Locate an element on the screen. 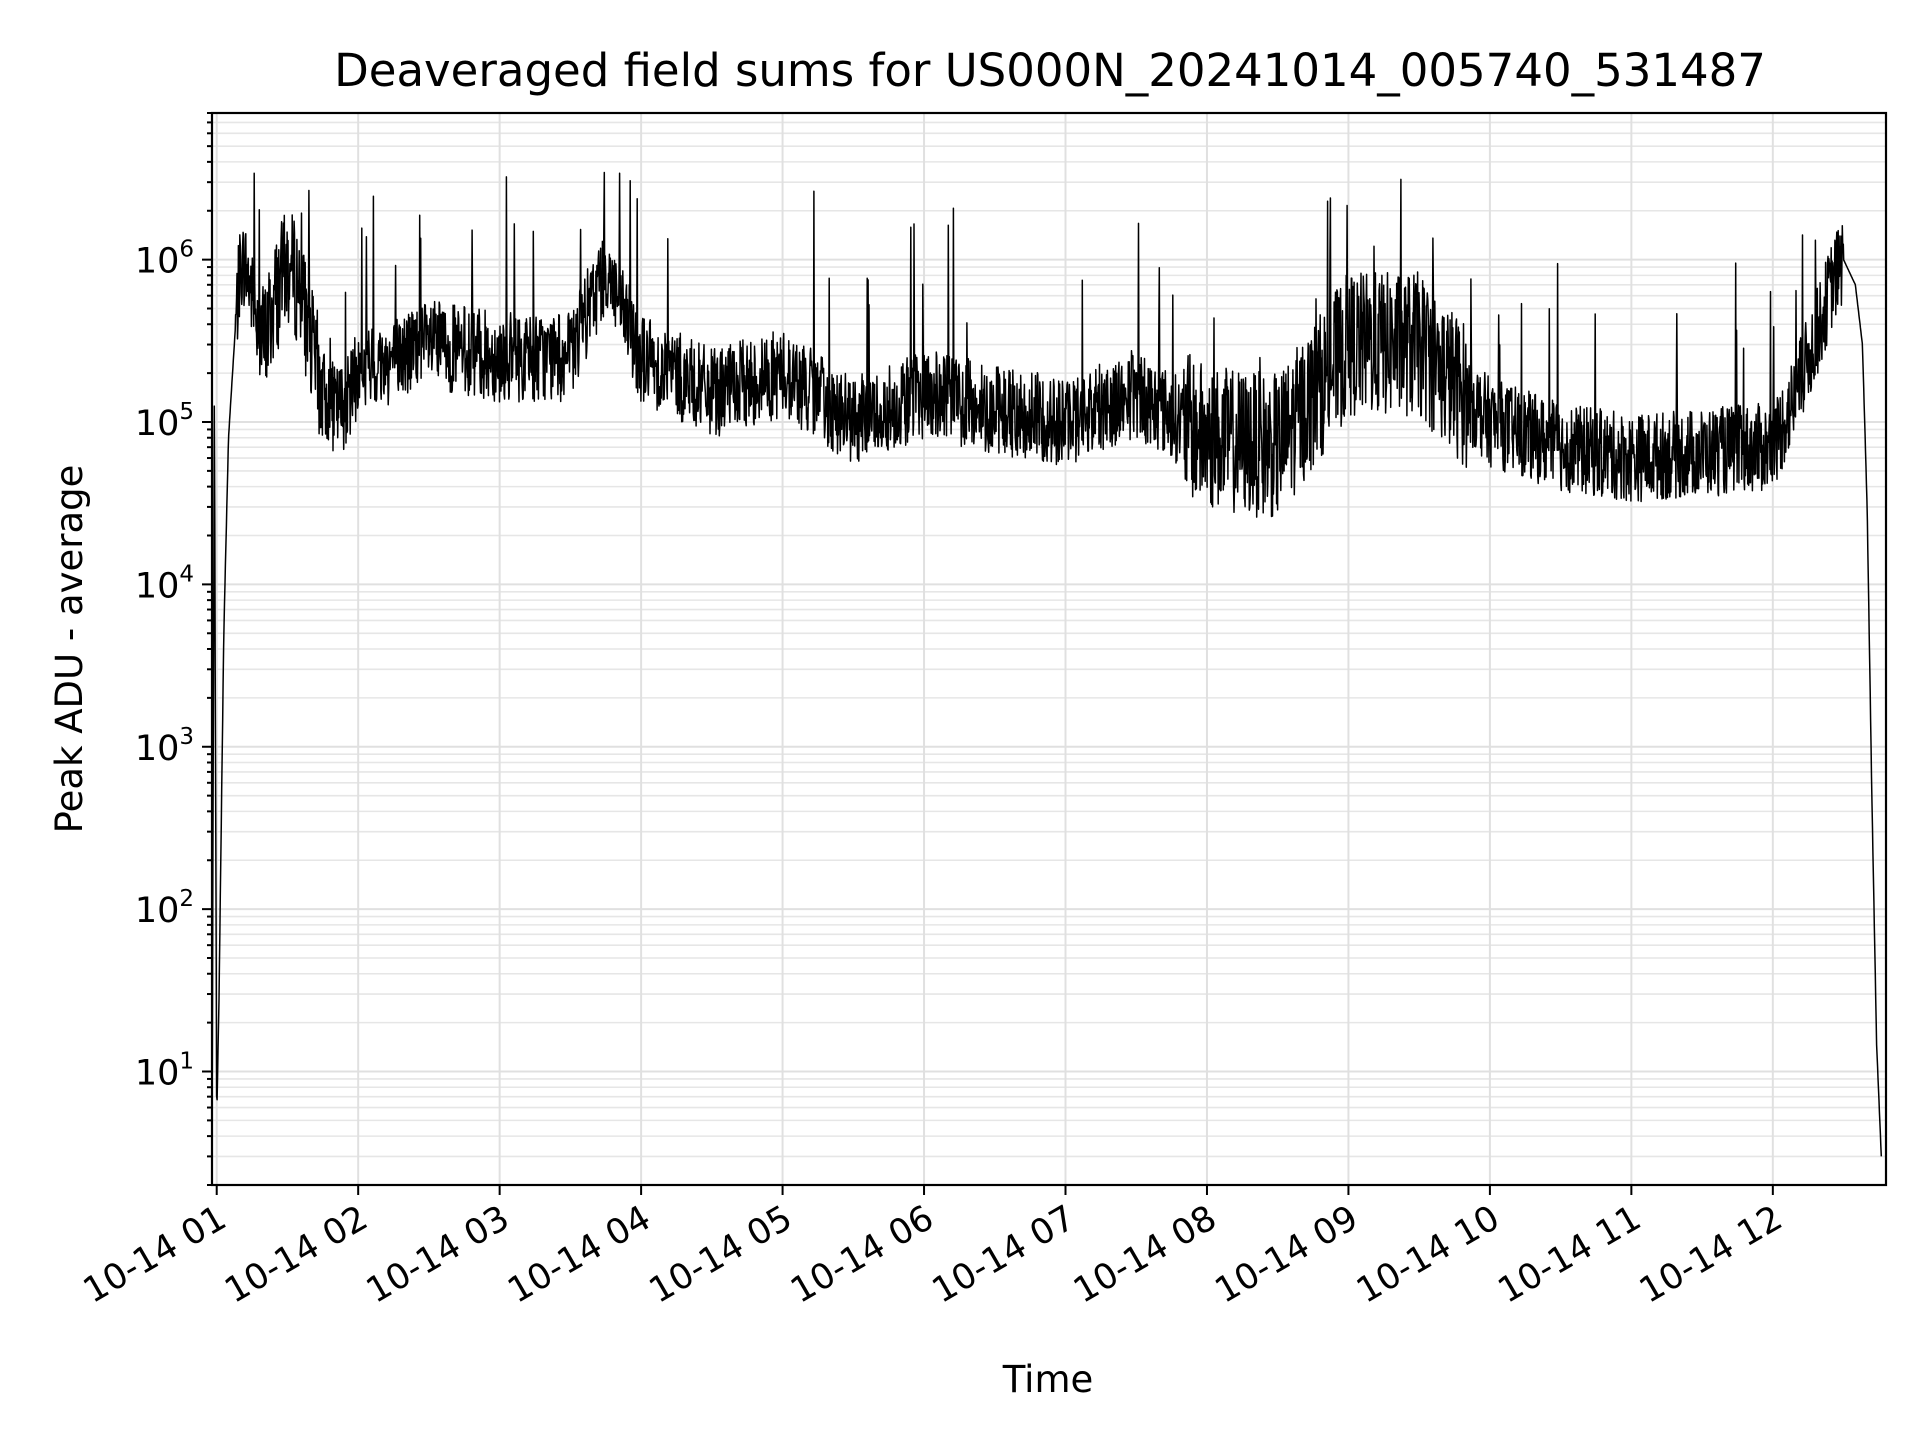 This screenshot has width=1920, height=1440. y-tick-label: 10³ is located at coordinates (164, 746).